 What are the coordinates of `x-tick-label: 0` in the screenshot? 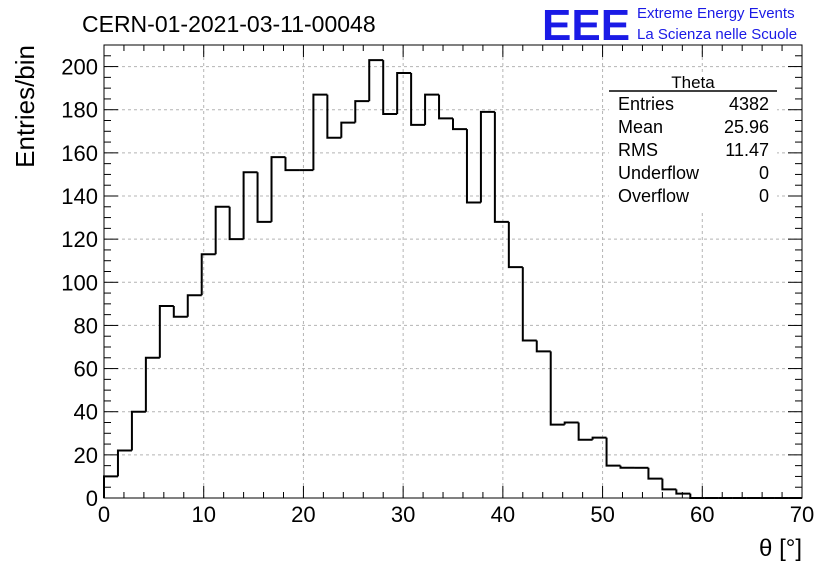 It's located at (104, 514).